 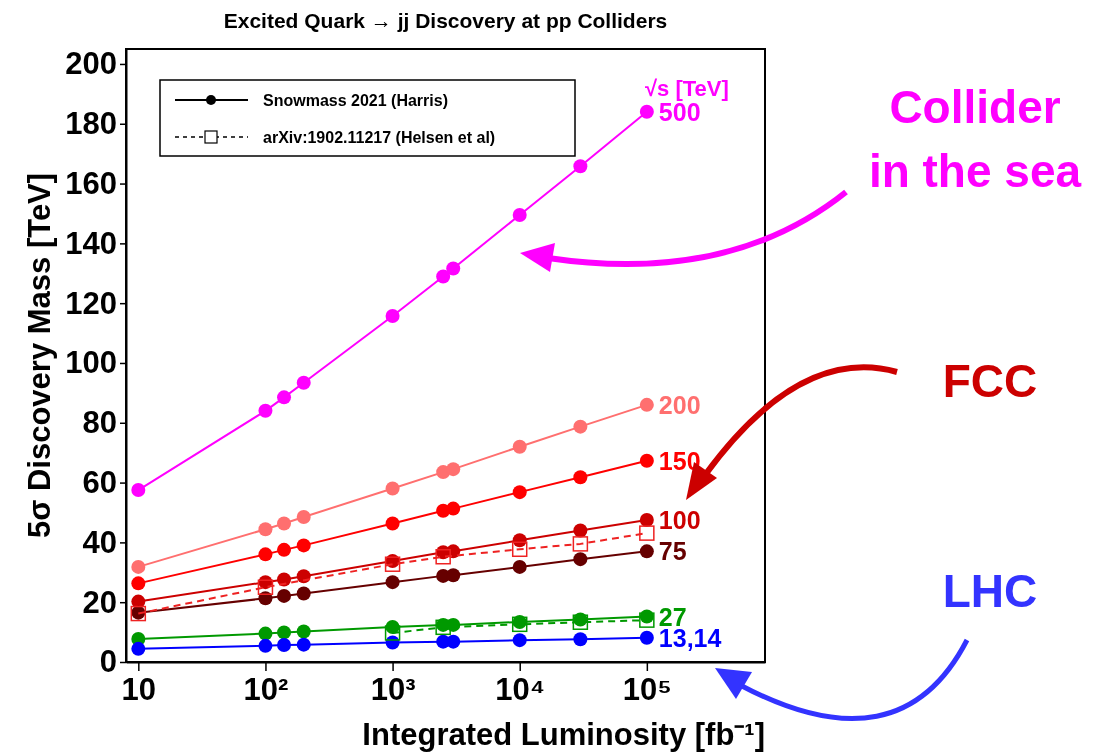 What do you see at coordinates (91, 303) in the screenshot?
I see `y-tick-label: 120` at bounding box center [91, 303].